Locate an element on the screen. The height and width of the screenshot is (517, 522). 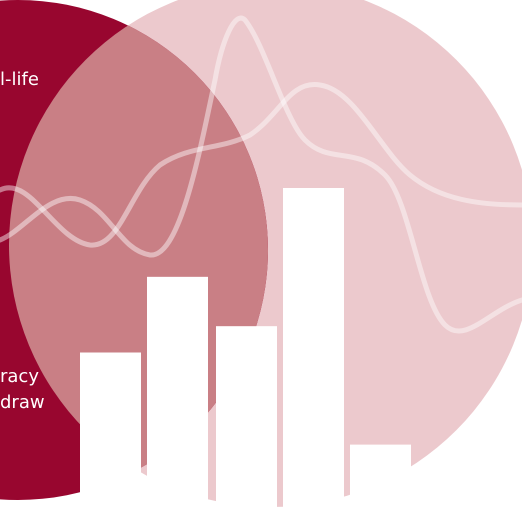
top-label-fragment: l-life is located at coordinates (19, 79).